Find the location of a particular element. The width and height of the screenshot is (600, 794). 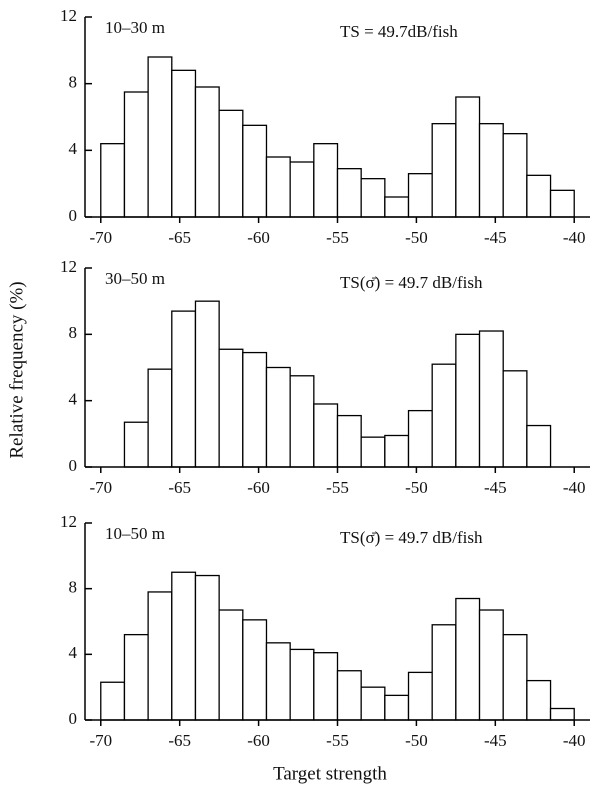

y-axis-label: Relative frequency (%) is located at coordinates (16, 369).